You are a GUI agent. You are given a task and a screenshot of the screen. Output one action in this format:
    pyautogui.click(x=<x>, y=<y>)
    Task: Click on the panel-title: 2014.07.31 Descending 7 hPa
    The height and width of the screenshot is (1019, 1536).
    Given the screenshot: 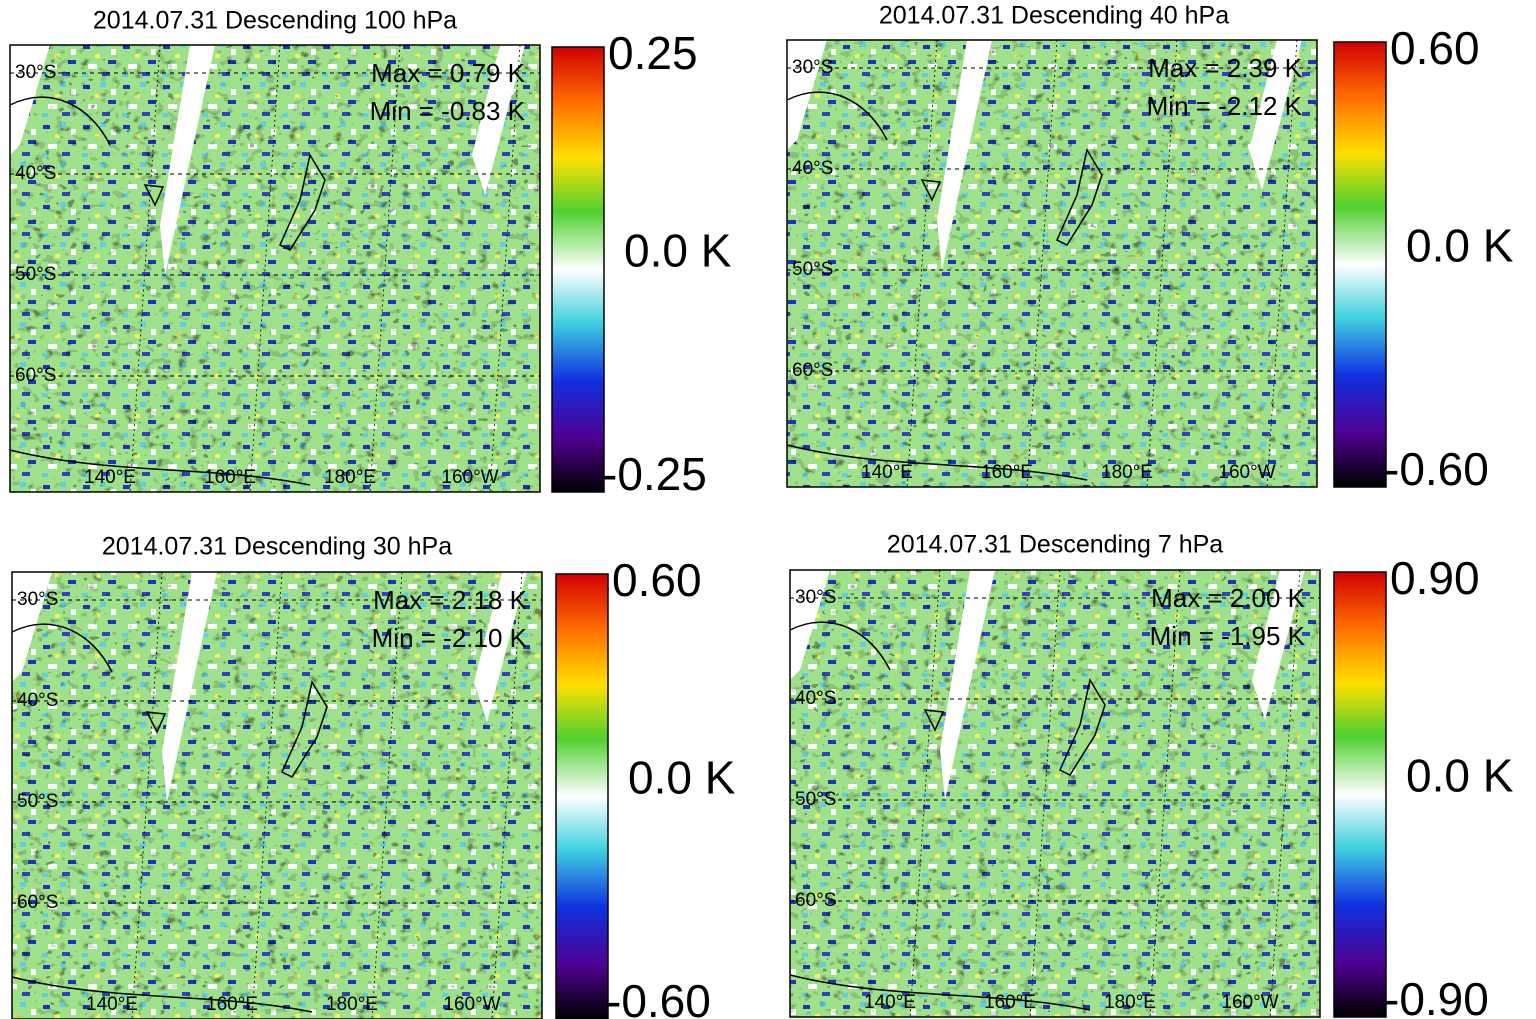 What is the action you would take?
    pyautogui.click(x=1055, y=545)
    